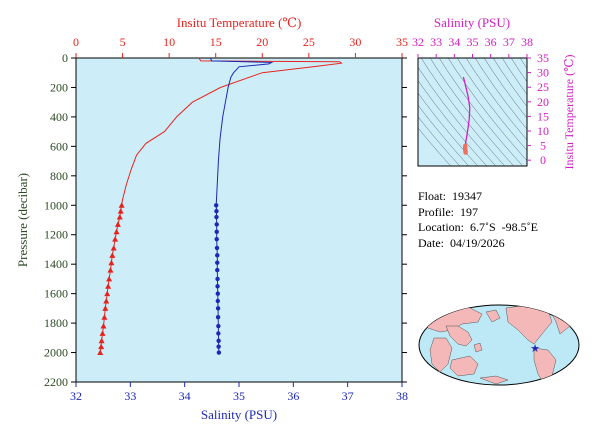  What do you see at coordinates (123, 42) in the screenshot?
I see `temperature-tick-label: 5` at bounding box center [123, 42].